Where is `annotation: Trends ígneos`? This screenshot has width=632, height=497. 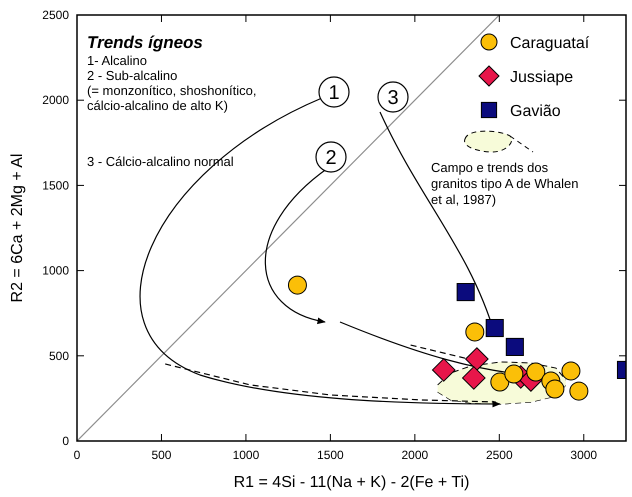
annotation: Trends ígneos is located at coordinates (145, 42).